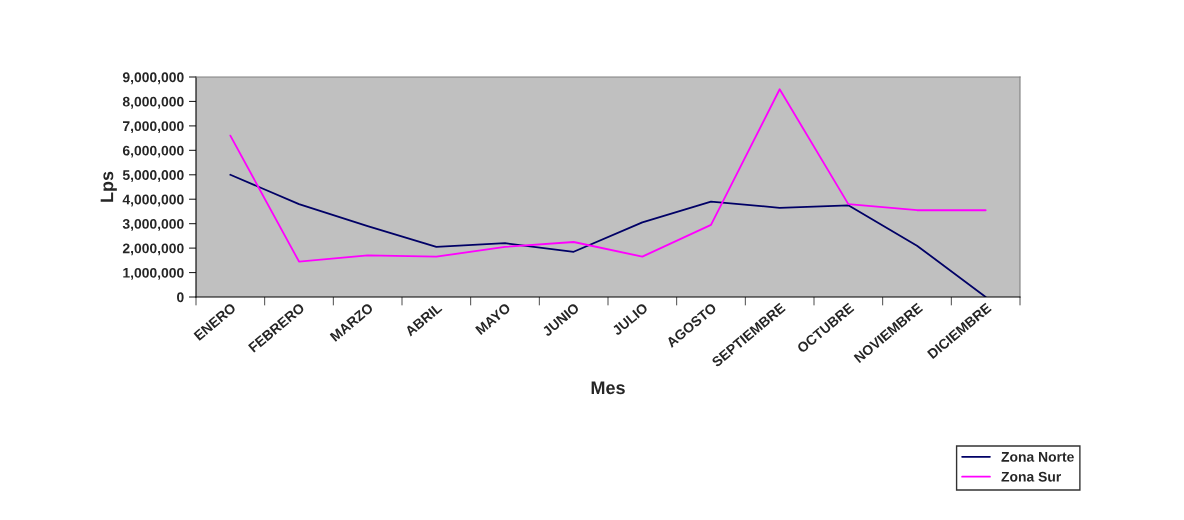 Image resolution: width=1184 pixels, height=520 pixels. What do you see at coordinates (153, 225) in the screenshot?
I see `y-tick-label: 3,000,000` at bounding box center [153, 225].